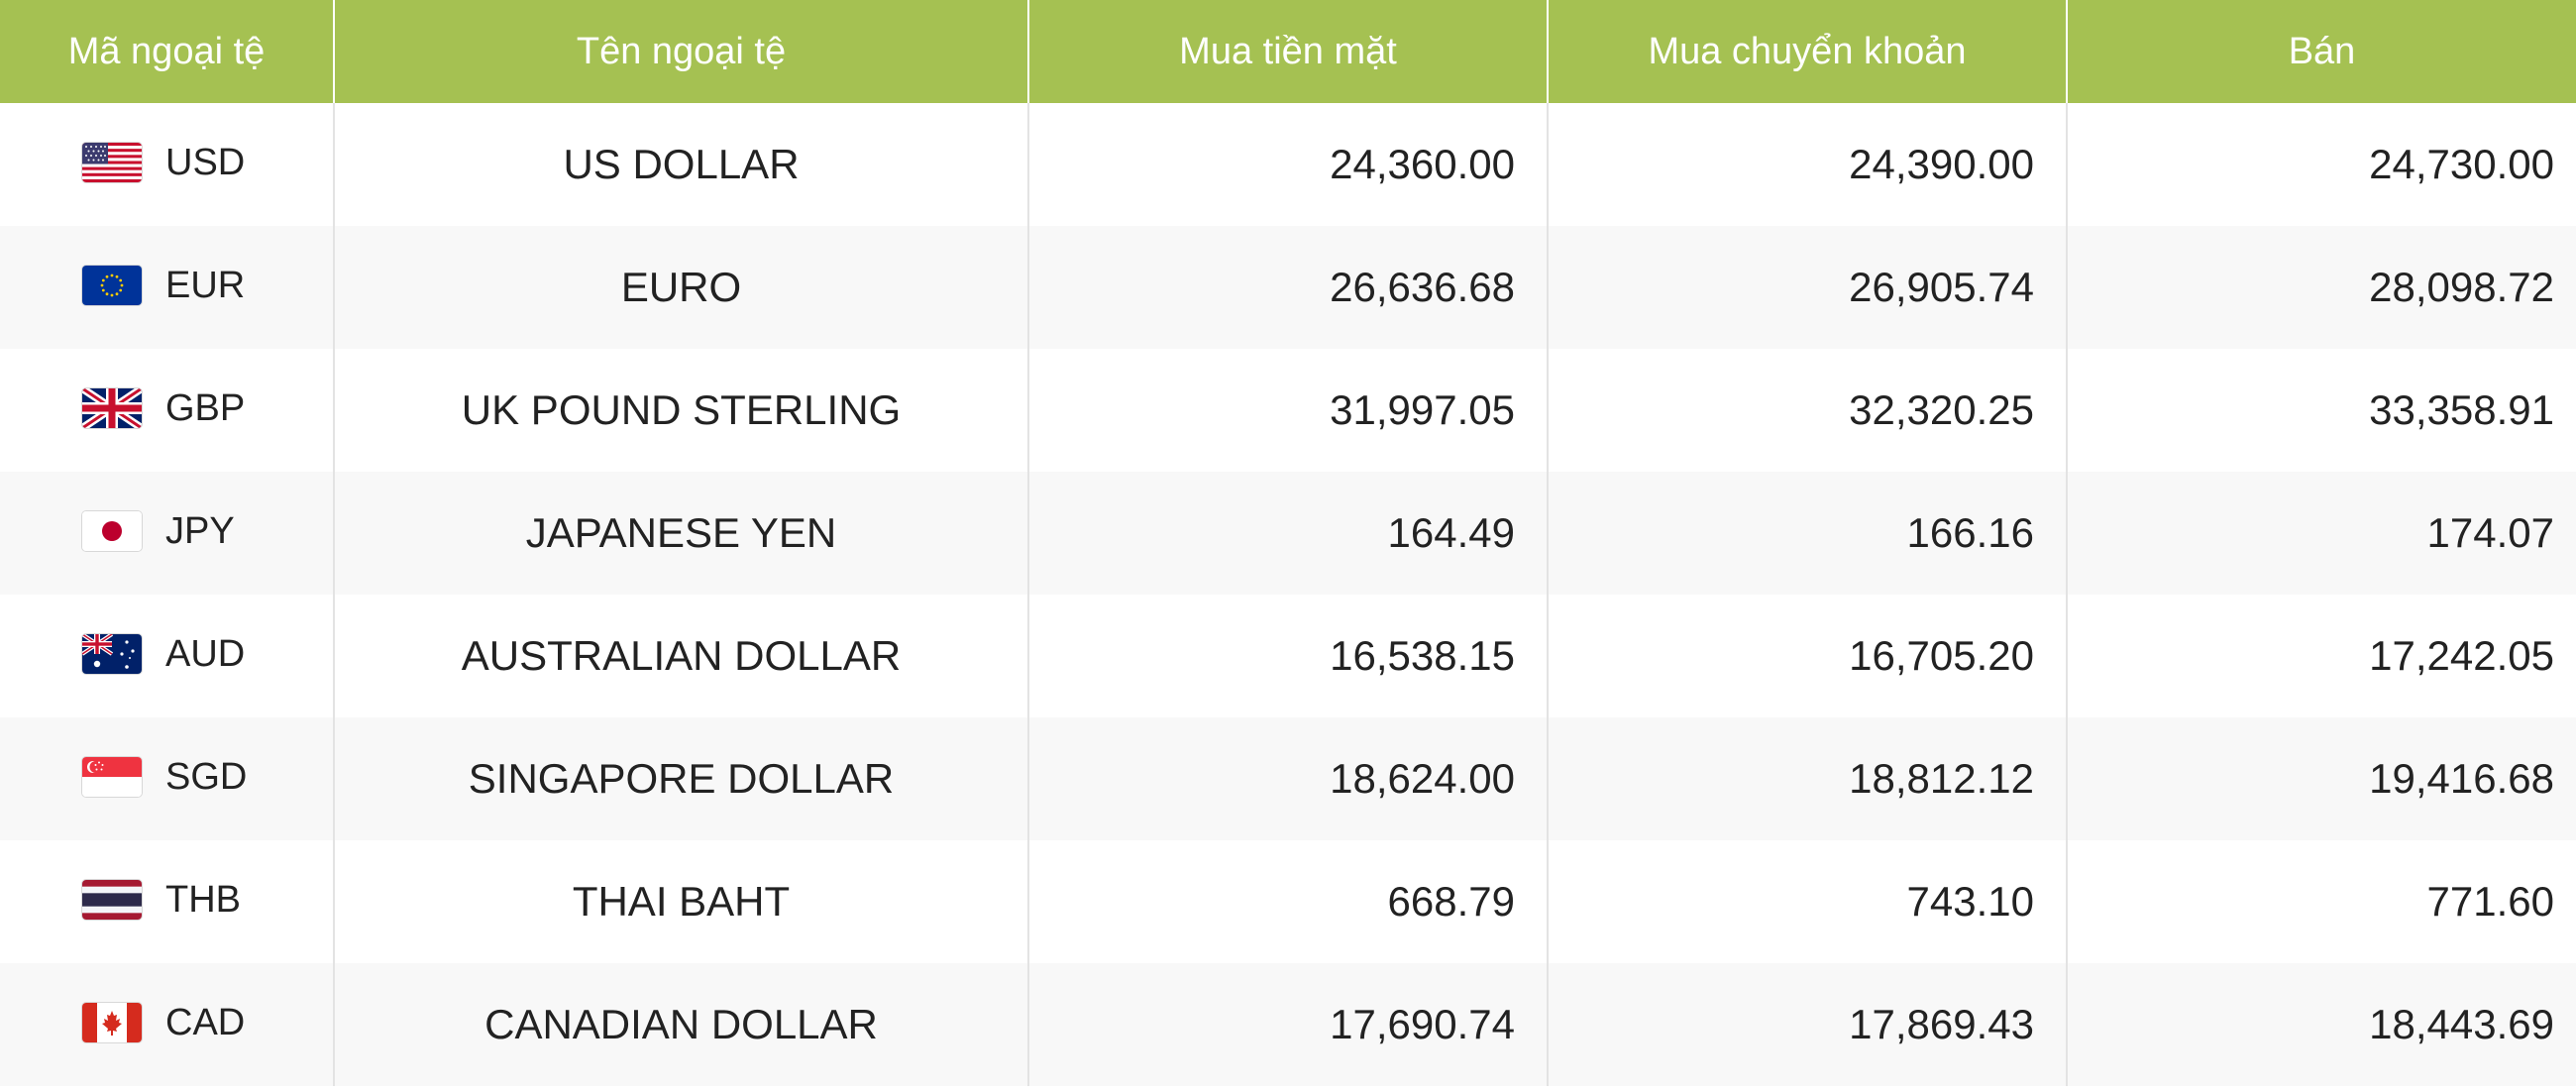 The image size is (2576, 1092). I want to click on header-sell: Bán, so click(2321, 51).